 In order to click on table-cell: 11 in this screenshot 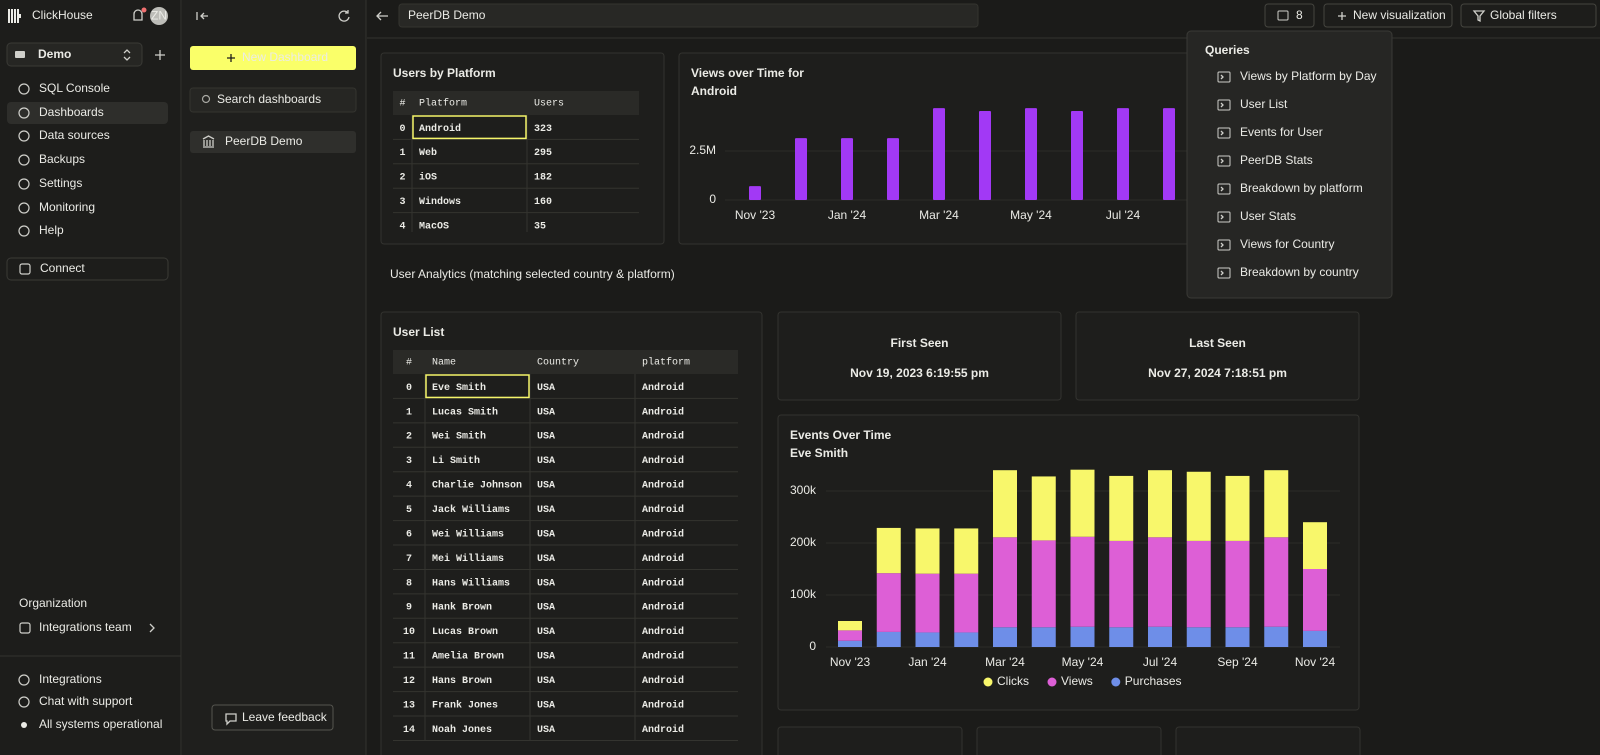, I will do `click(409, 657)`.